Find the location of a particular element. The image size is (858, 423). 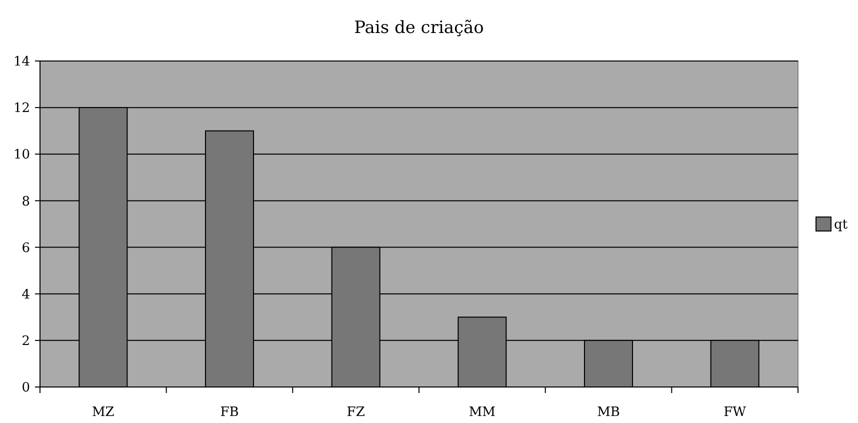

y-tick-label: 0 is located at coordinates (26, 388).